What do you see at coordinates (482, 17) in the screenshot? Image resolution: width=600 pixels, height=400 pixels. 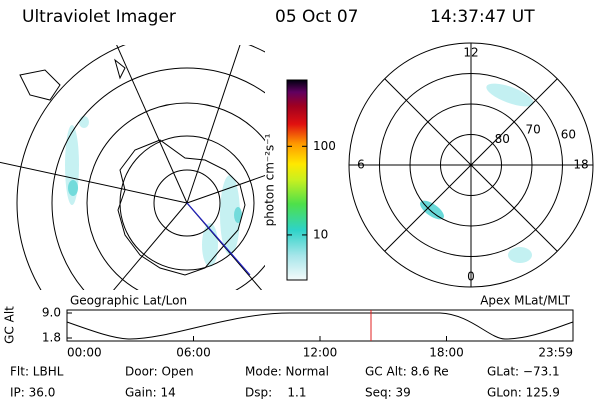 I see `time: 14:37:47 UT` at bounding box center [482, 17].